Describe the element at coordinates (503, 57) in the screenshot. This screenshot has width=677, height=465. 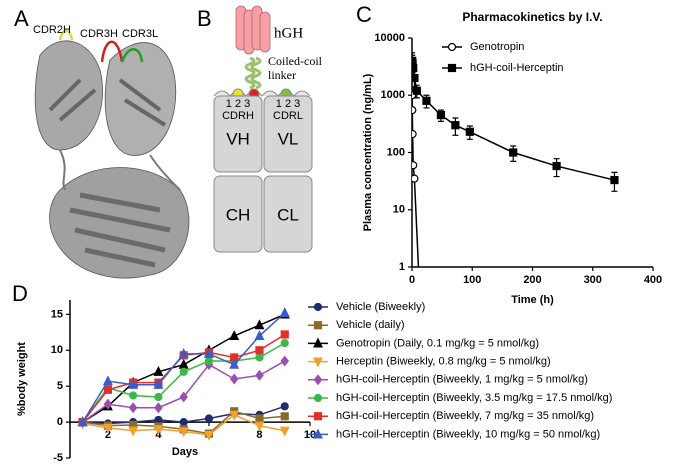
I see `legend: Genotropin hGH-coil-Herceptin` at that location.